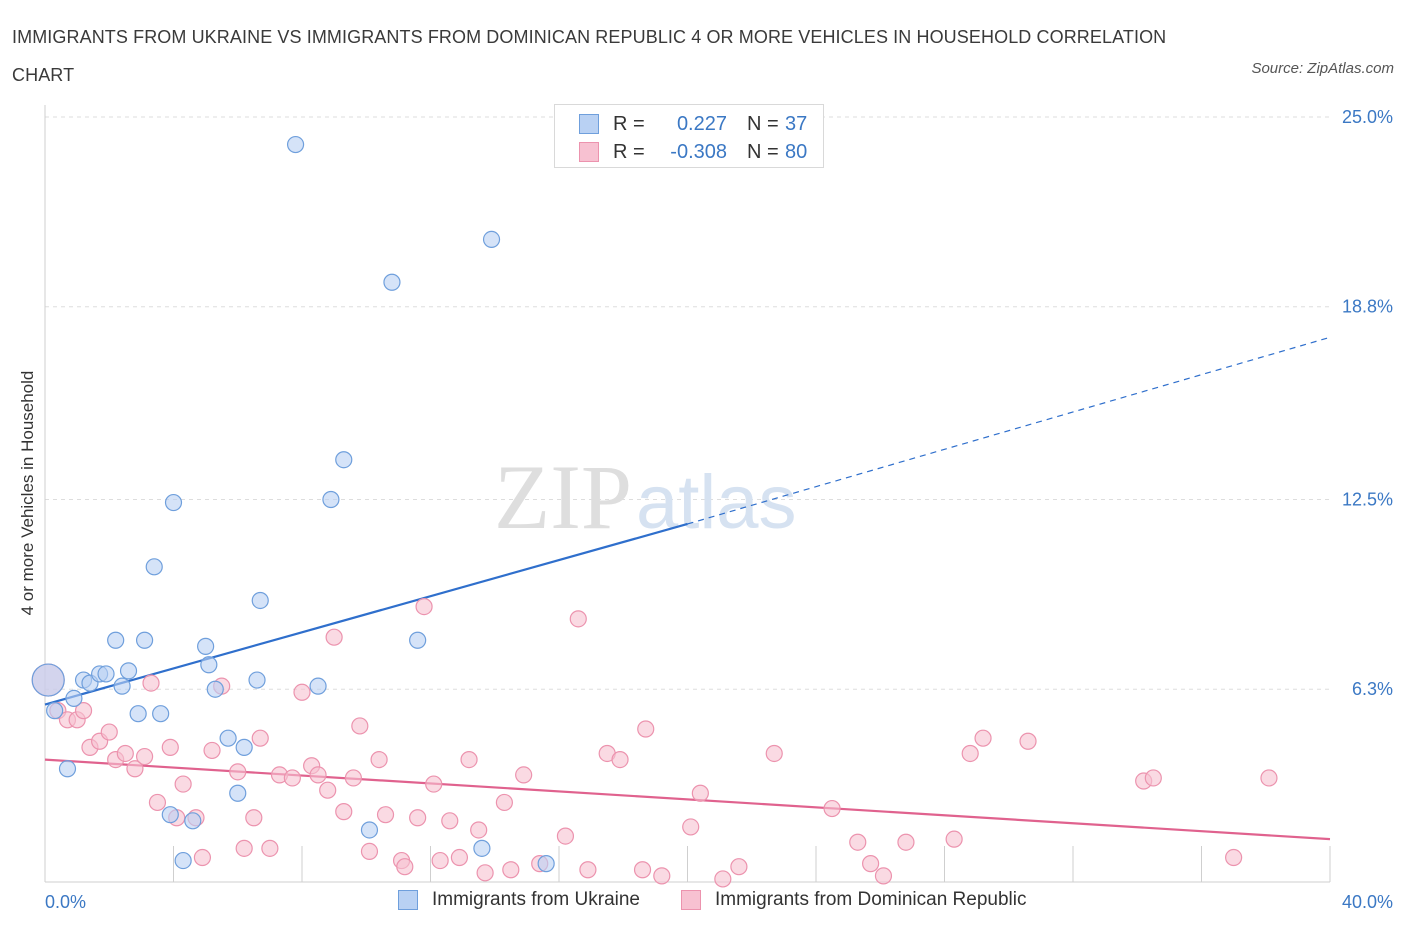 The height and width of the screenshot is (930, 1406). I want to click on dominican-trend-line, so click(687, 799).